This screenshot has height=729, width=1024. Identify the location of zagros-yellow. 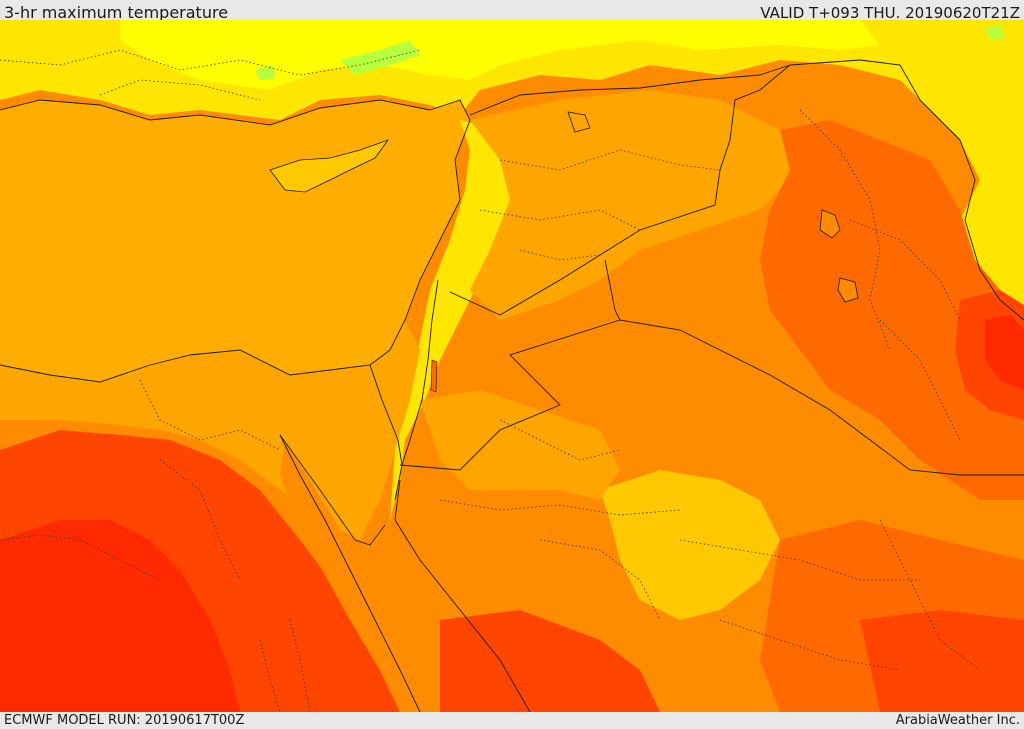
(962, 175).